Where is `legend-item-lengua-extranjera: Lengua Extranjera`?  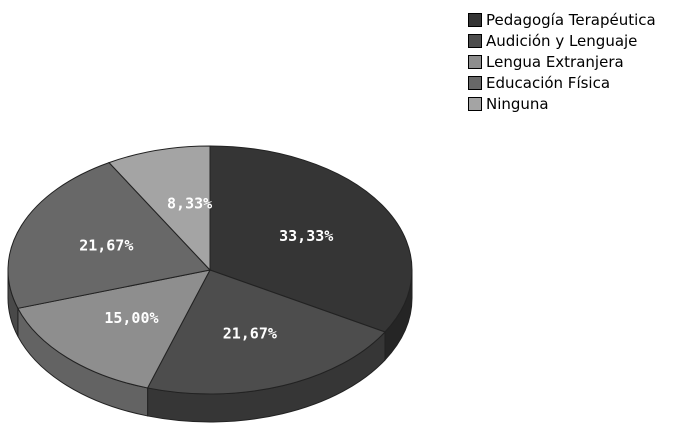 legend-item-lengua-extranjera: Lengua Extranjera is located at coordinates (562, 61).